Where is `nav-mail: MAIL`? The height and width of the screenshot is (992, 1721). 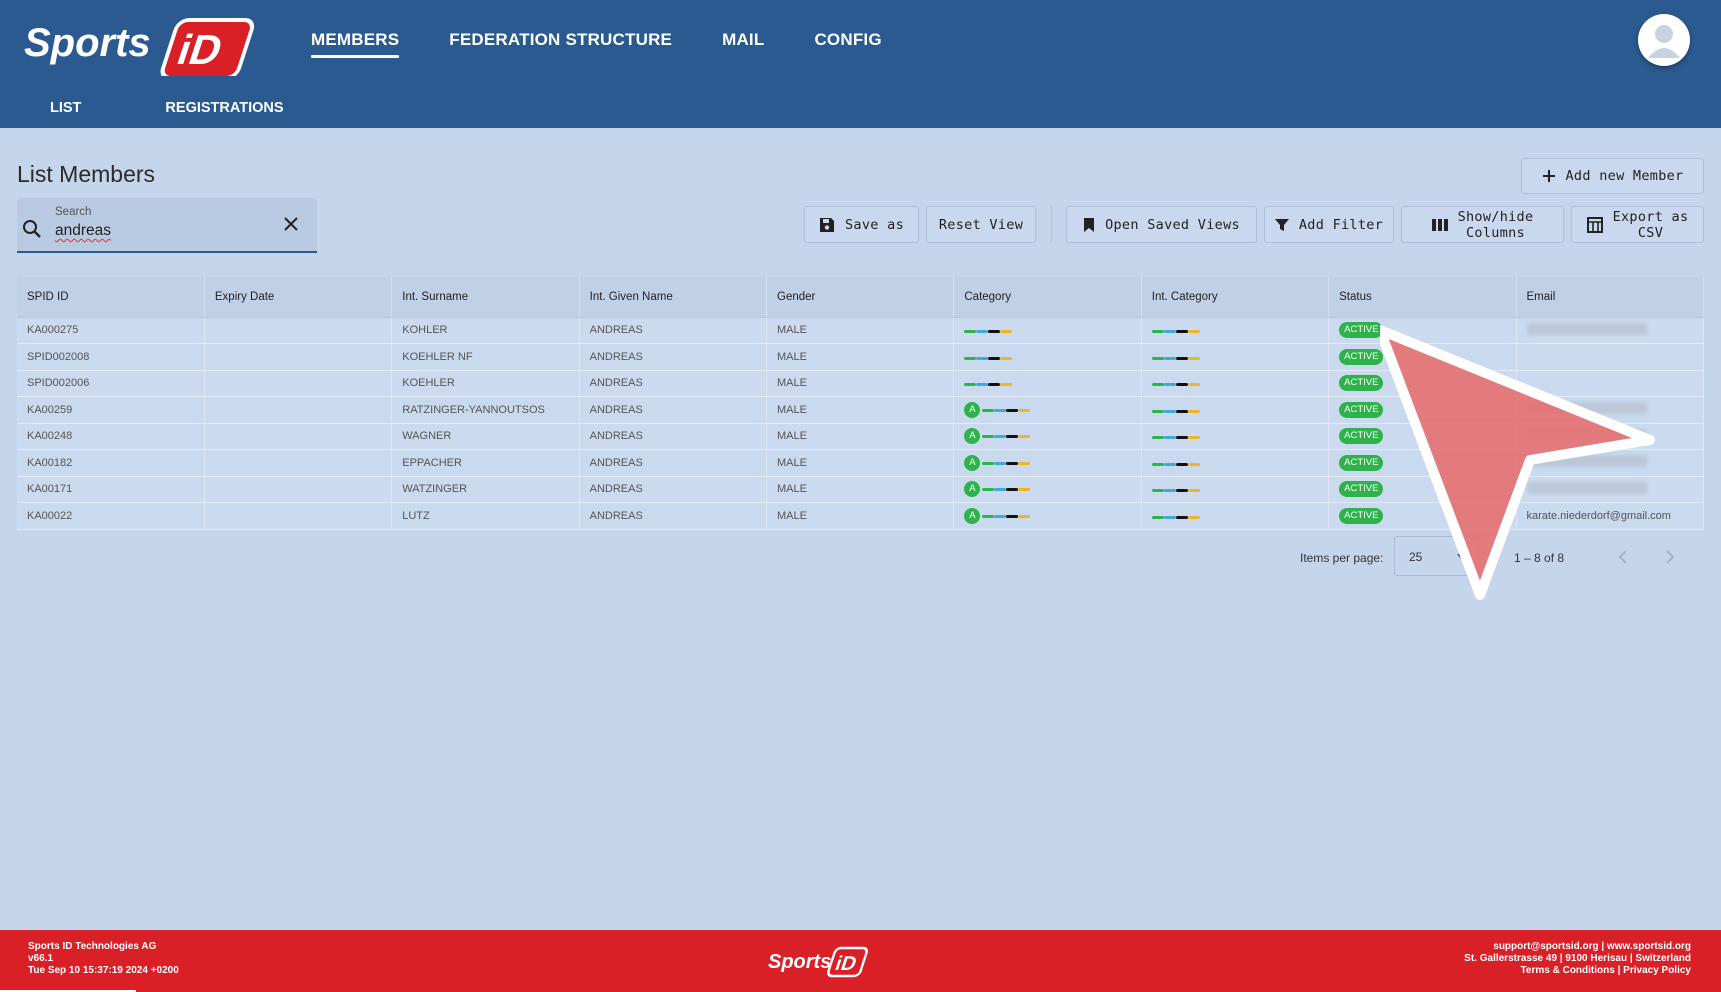
nav-mail: MAIL is located at coordinates (743, 39).